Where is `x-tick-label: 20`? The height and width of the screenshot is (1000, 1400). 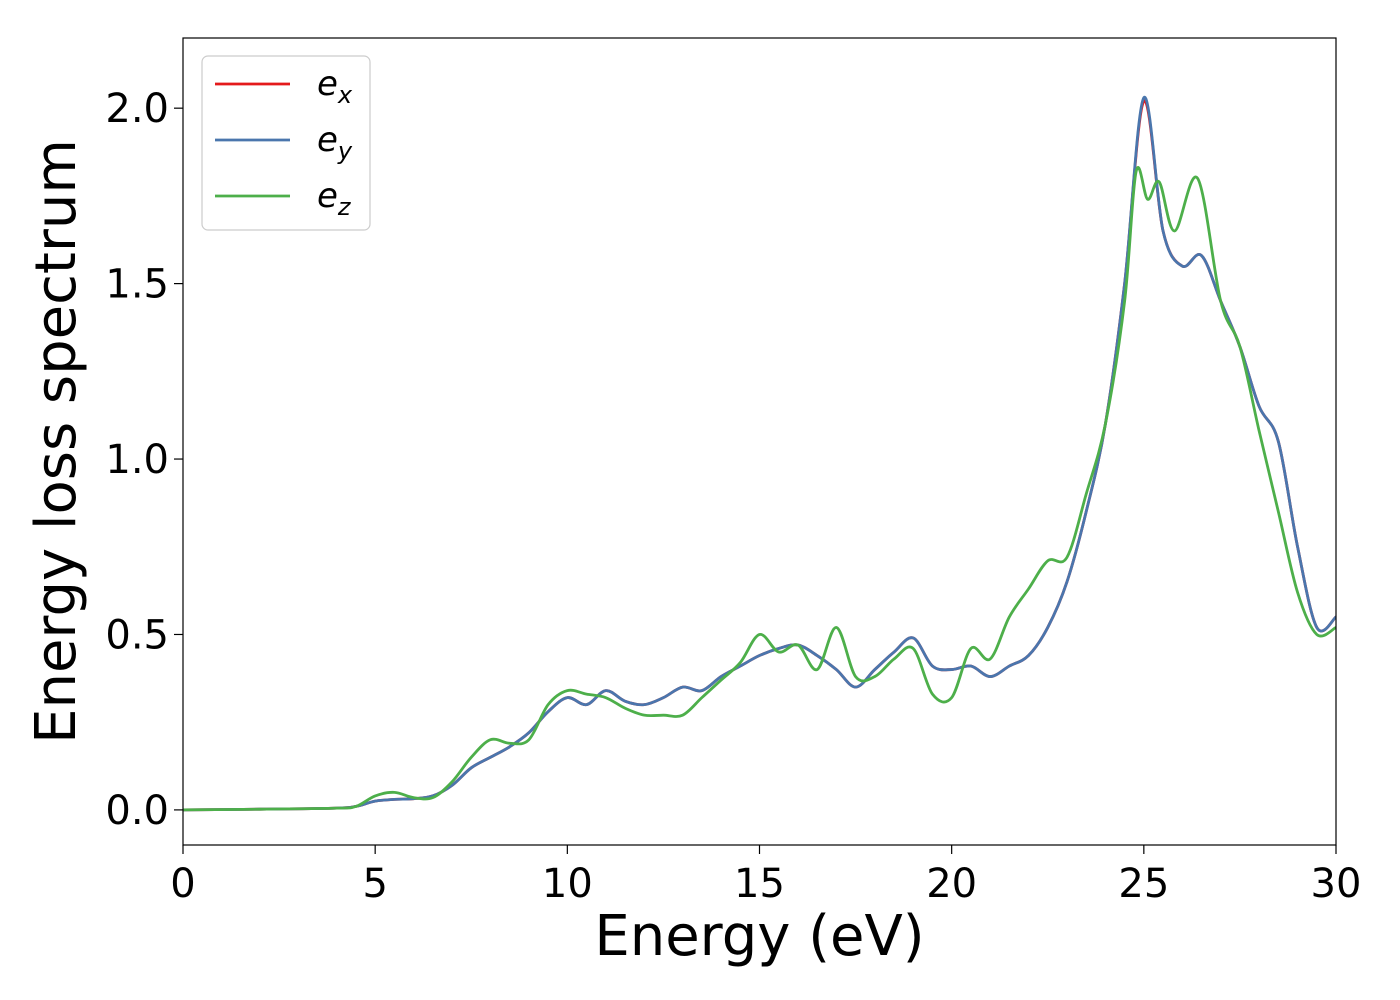 x-tick-label: 20 is located at coordinates (951, 884).